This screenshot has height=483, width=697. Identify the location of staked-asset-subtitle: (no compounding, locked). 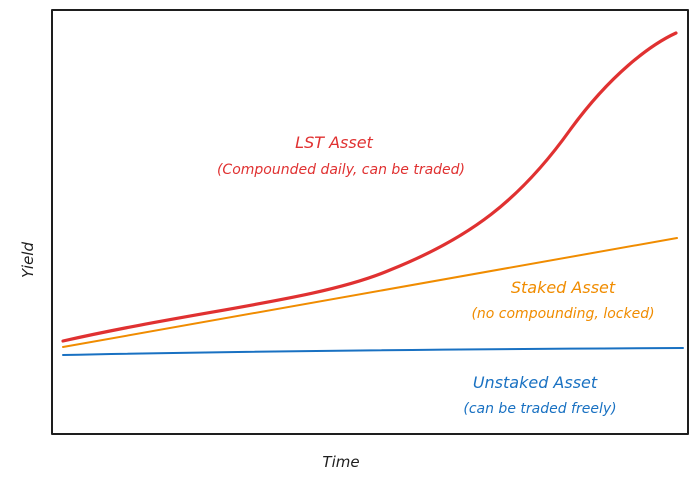
(562, 314).